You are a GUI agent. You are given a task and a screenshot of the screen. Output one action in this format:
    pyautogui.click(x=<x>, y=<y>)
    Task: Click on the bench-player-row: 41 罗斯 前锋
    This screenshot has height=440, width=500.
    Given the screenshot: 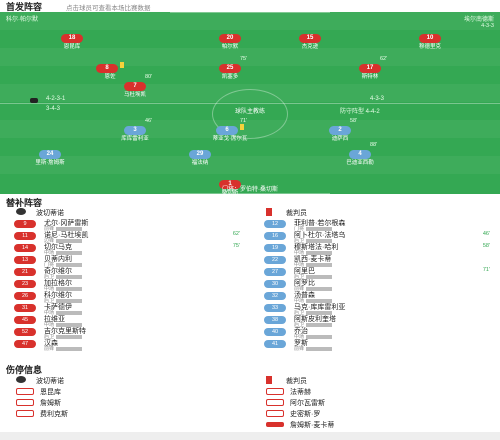 What is the action you would take?
    pyautogui.click(x=376, y=345)
    